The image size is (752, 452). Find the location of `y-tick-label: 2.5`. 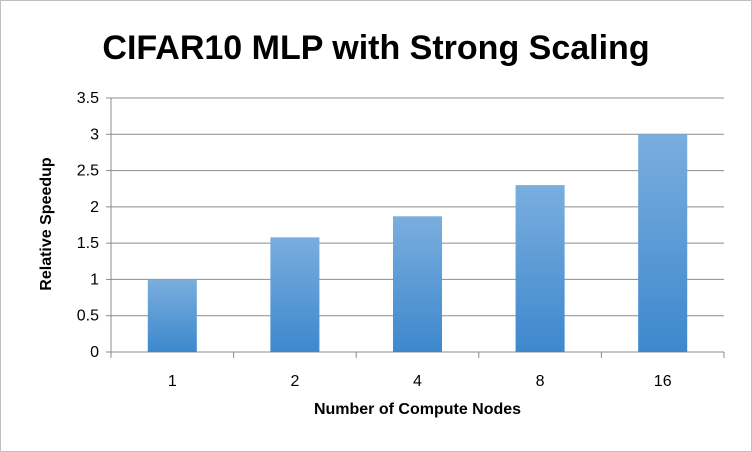

y-tick-label: 2.5 is located at coordinates (88, 171).